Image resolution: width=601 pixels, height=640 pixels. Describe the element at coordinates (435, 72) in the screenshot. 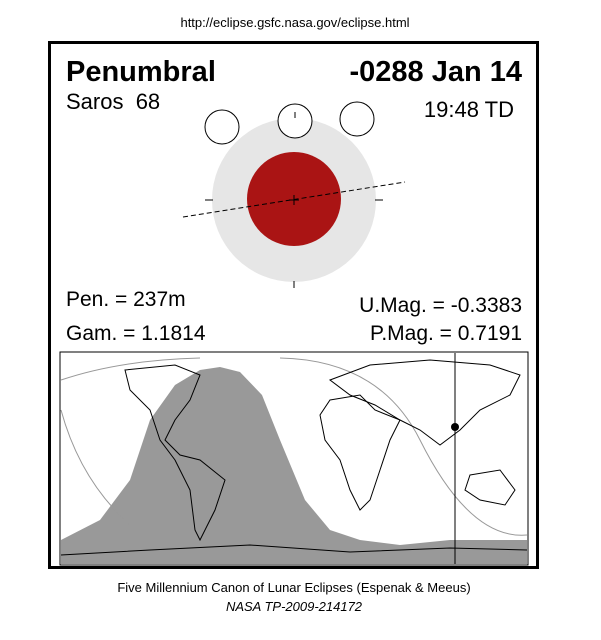

I see `eclipse-date: -0288 Jan 14` at that location.